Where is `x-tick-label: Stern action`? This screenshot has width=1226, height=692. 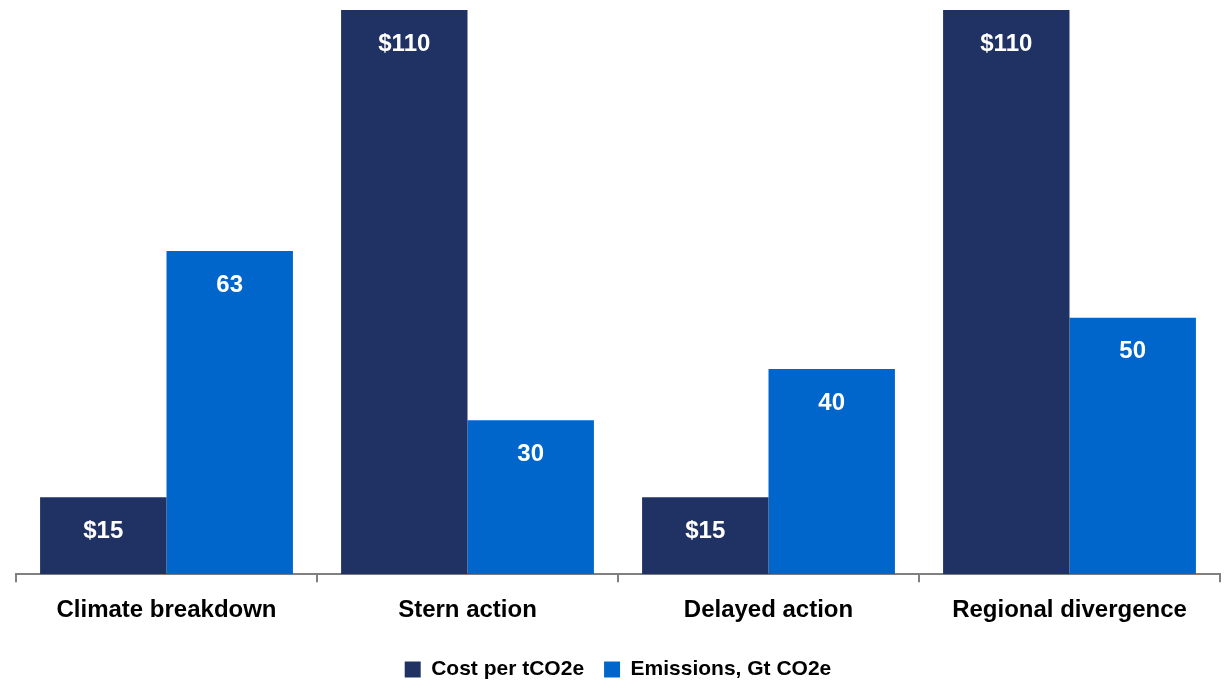
x-tick-label: Stern action is located at coordinates (467, 609).